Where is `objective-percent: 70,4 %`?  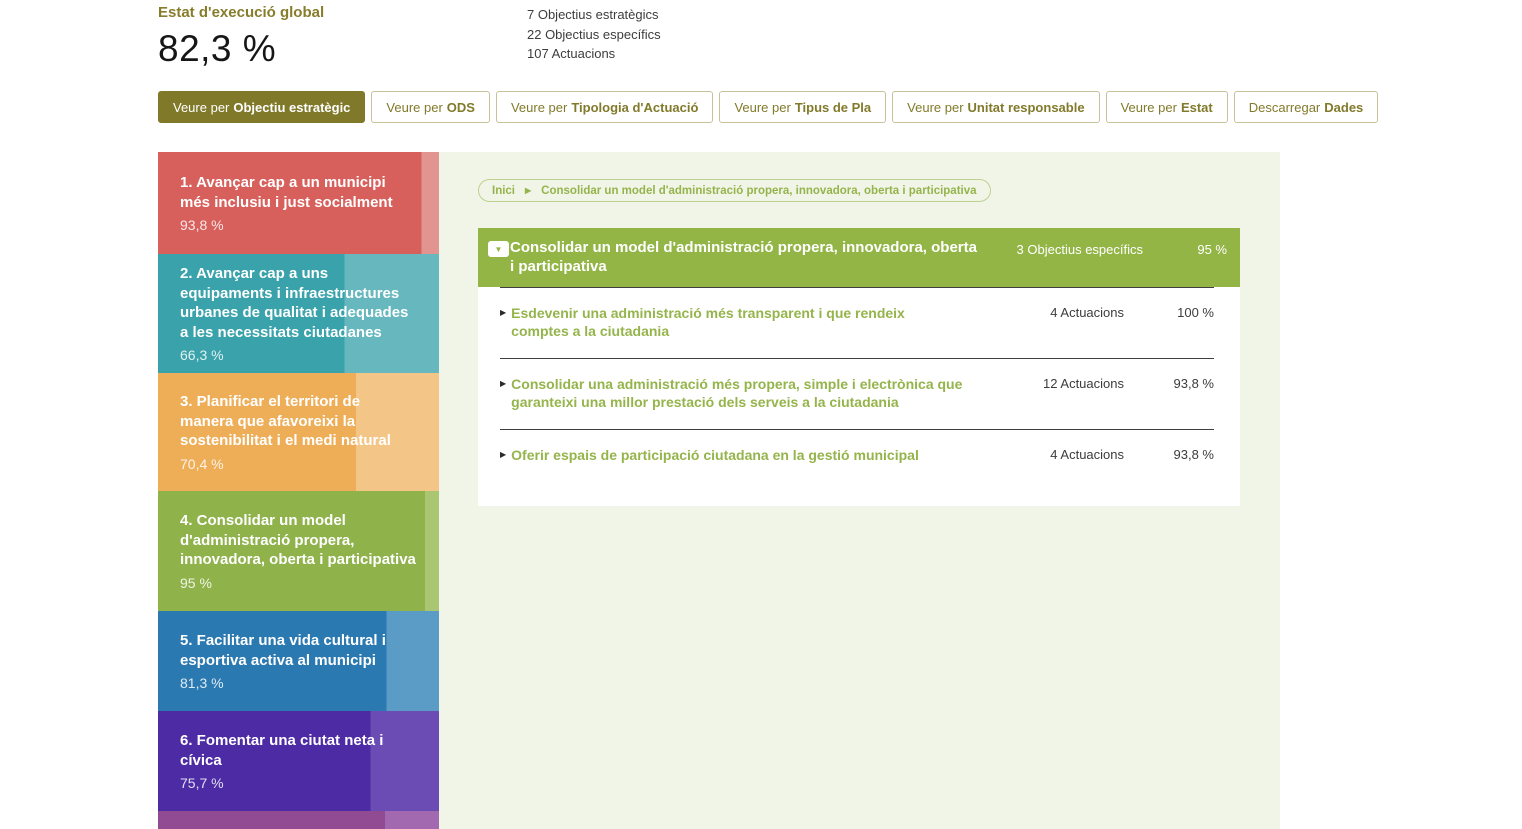 objective-percent: 70,4 % is located at coordinates (202, 463).